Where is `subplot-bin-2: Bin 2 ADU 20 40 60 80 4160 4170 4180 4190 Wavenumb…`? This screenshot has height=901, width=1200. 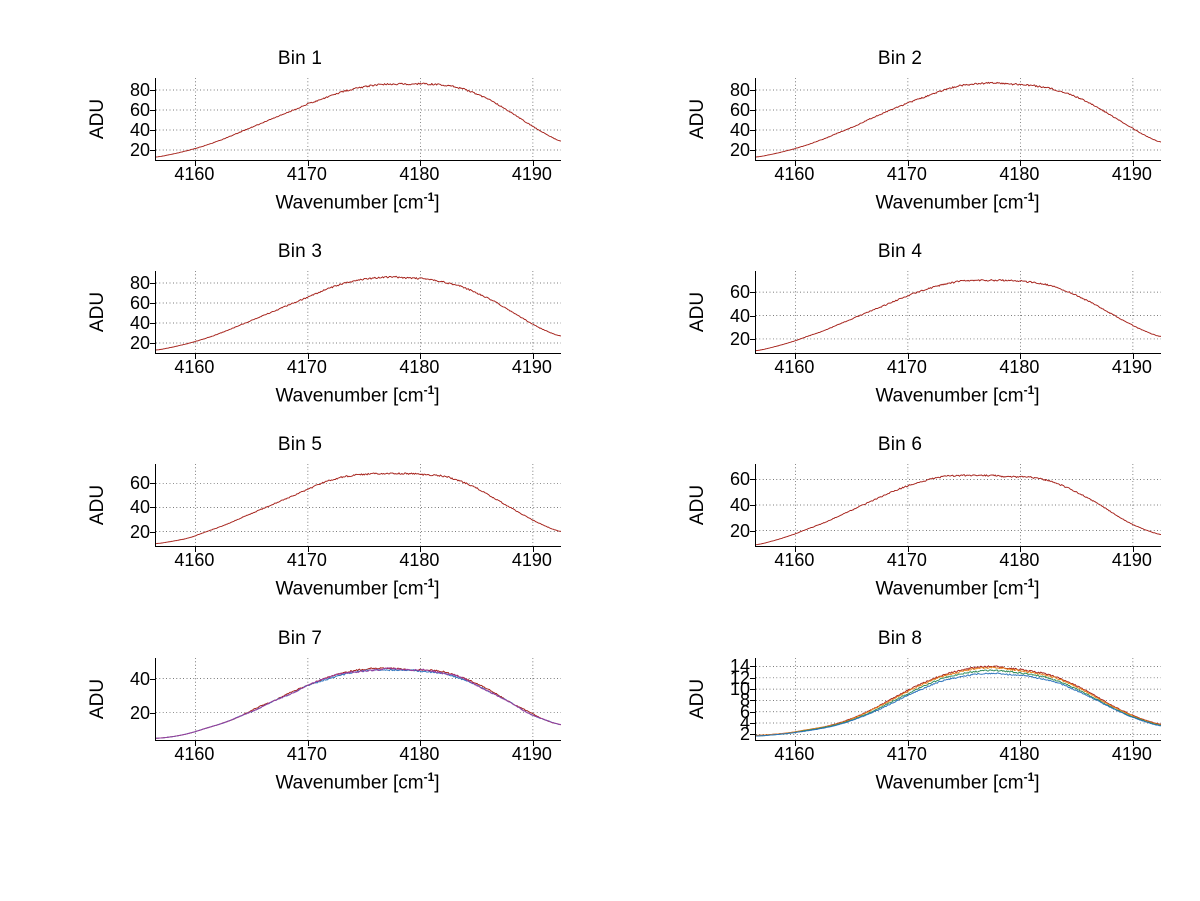
subplot-bin-2: Bin 2 ADU 20 40 60 80 4160 4170 4180 4190 Wavenumb… is located at coordinates (900, 152).